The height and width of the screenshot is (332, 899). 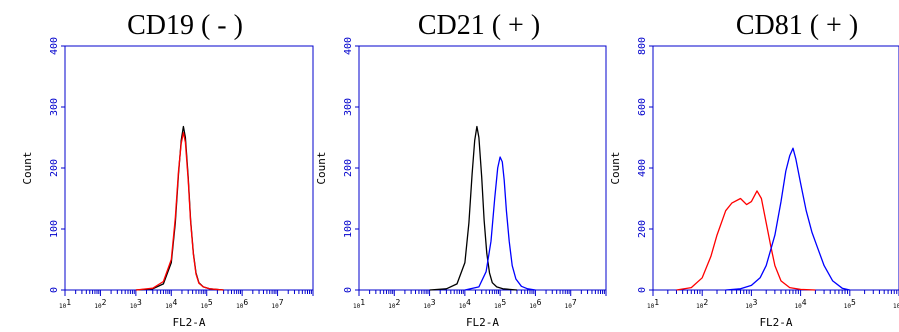 What do you see at coordinates (642, 107) in the screenshot?
I see `y-tick-label: 600` at bounding box center [642, 107].